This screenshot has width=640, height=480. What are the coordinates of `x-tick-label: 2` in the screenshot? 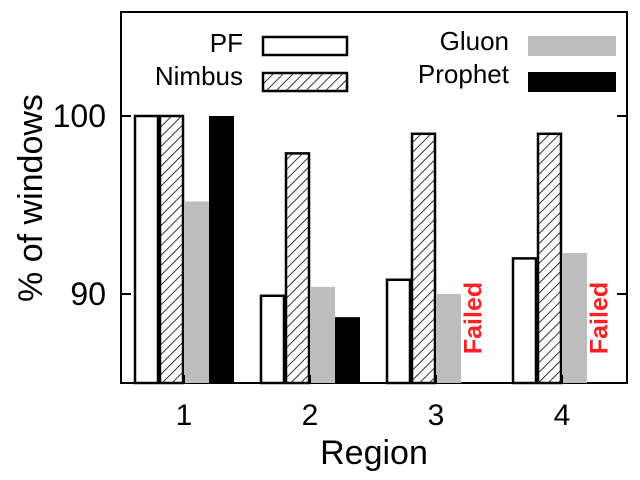 It's located at (310, 415).